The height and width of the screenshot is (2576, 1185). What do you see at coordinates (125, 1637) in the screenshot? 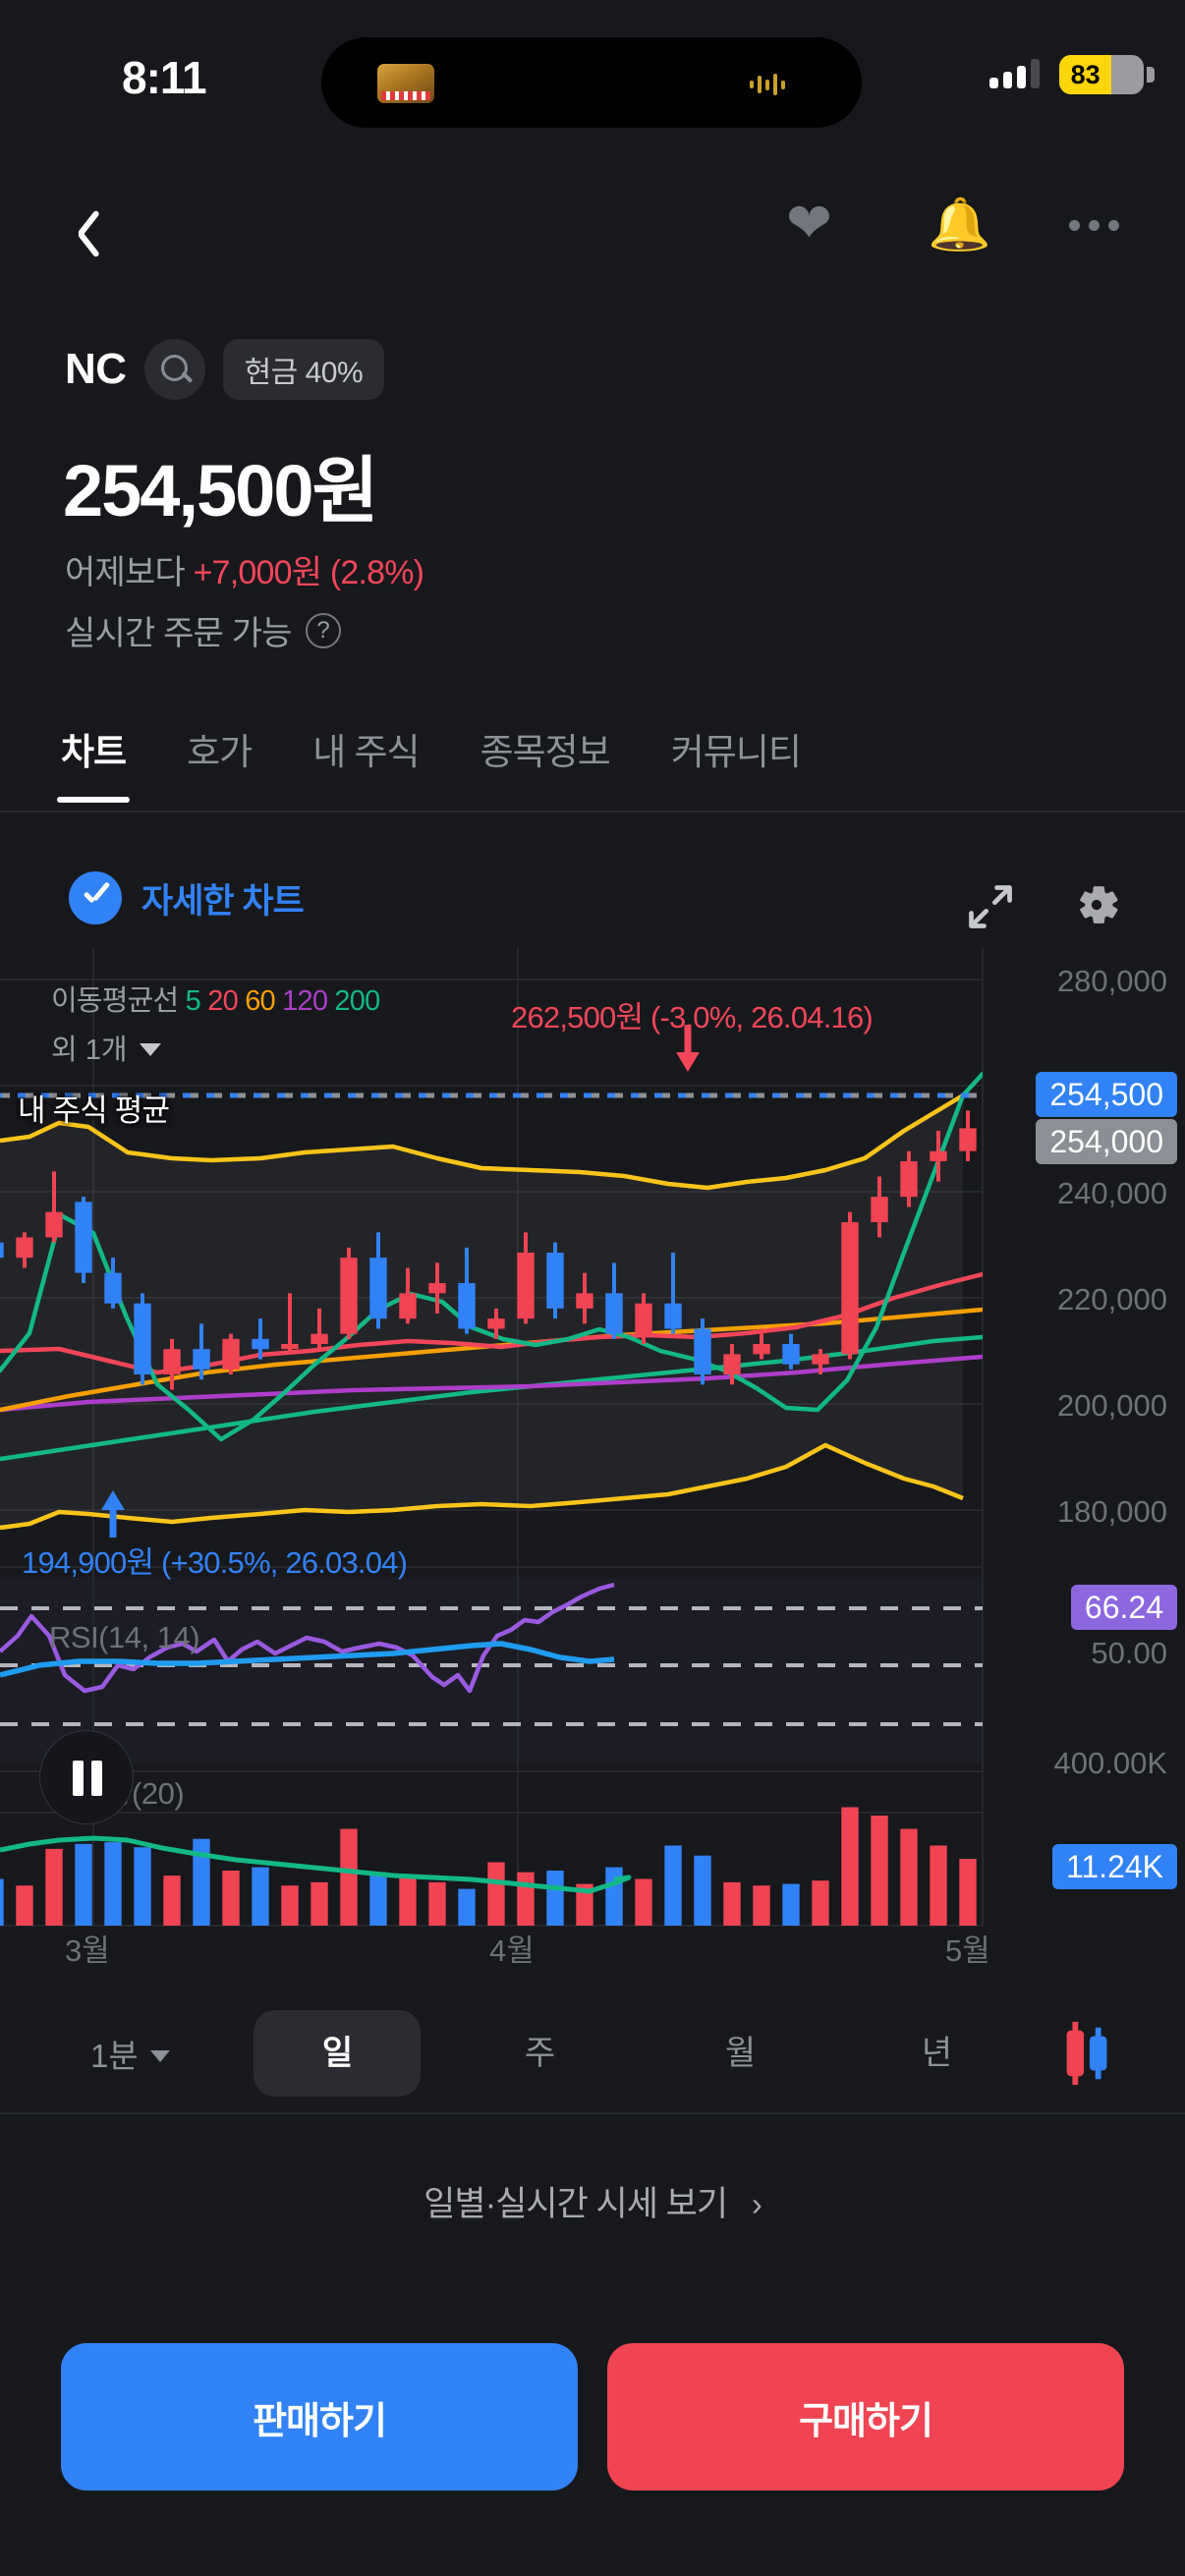
I see `rsi-label: RSI(14, 14)` at bounding box center [125, 1637].